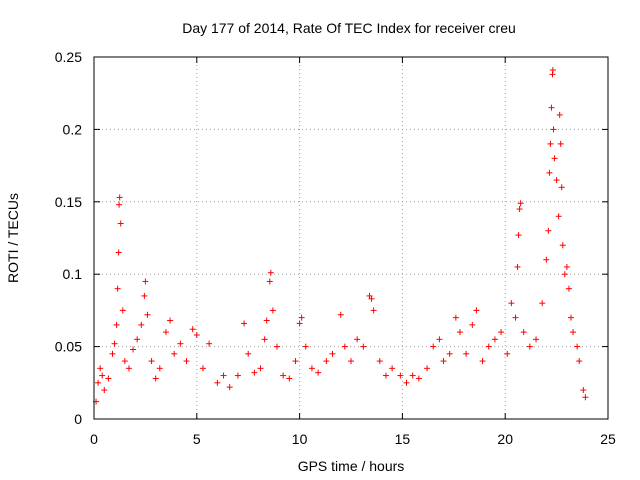  What do you see at coordinates (505, 439) in the screenshot?
I see `x-tick-label: 20` at bounding box center [505, 439].